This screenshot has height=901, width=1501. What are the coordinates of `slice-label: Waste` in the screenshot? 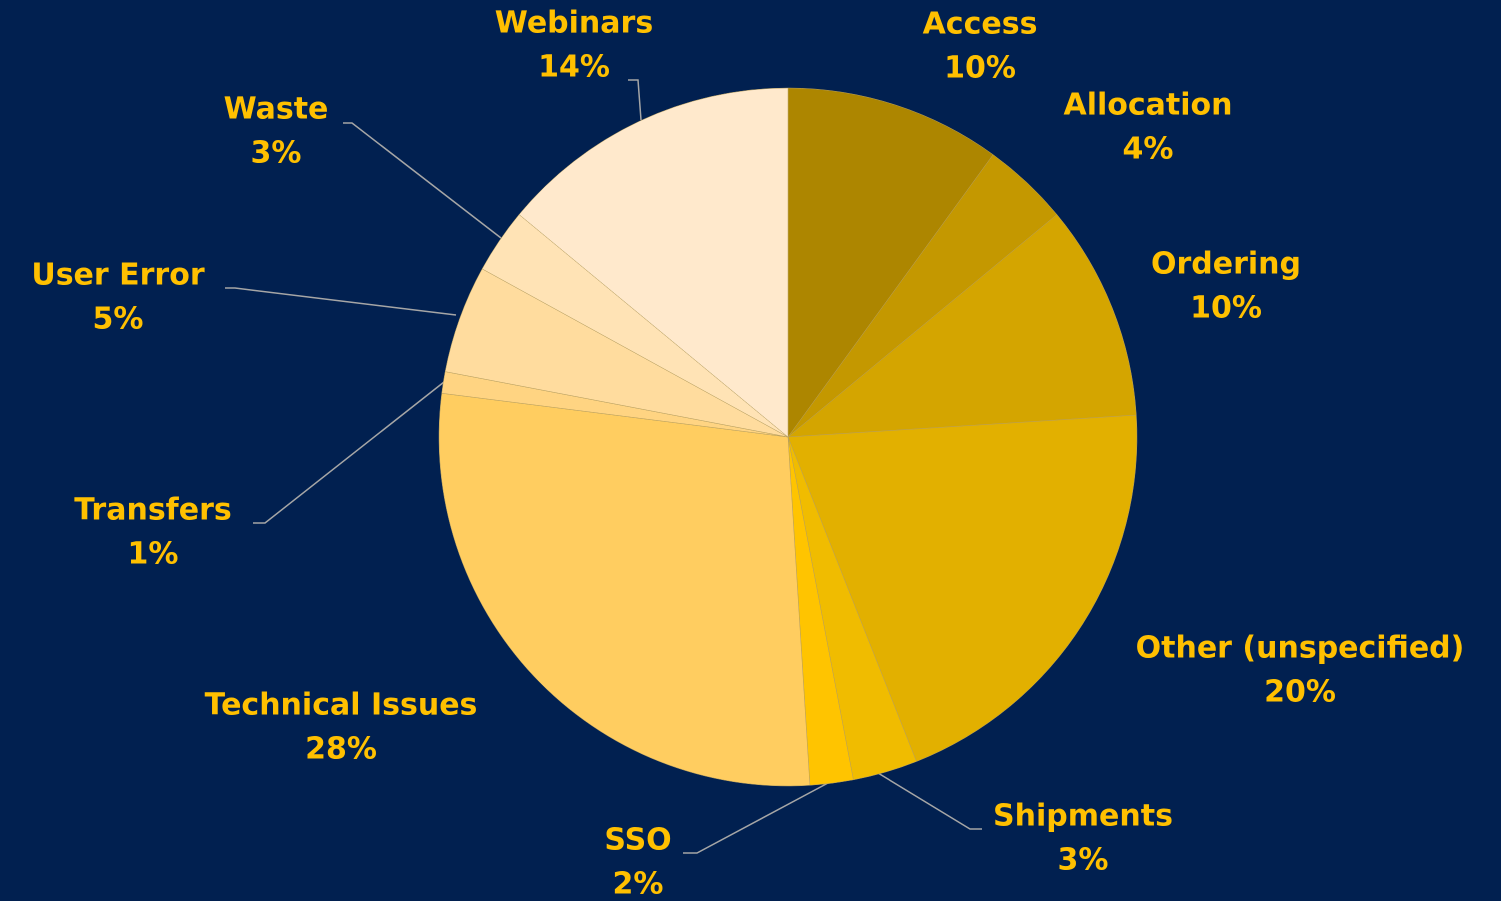 It's located at (276, 109).